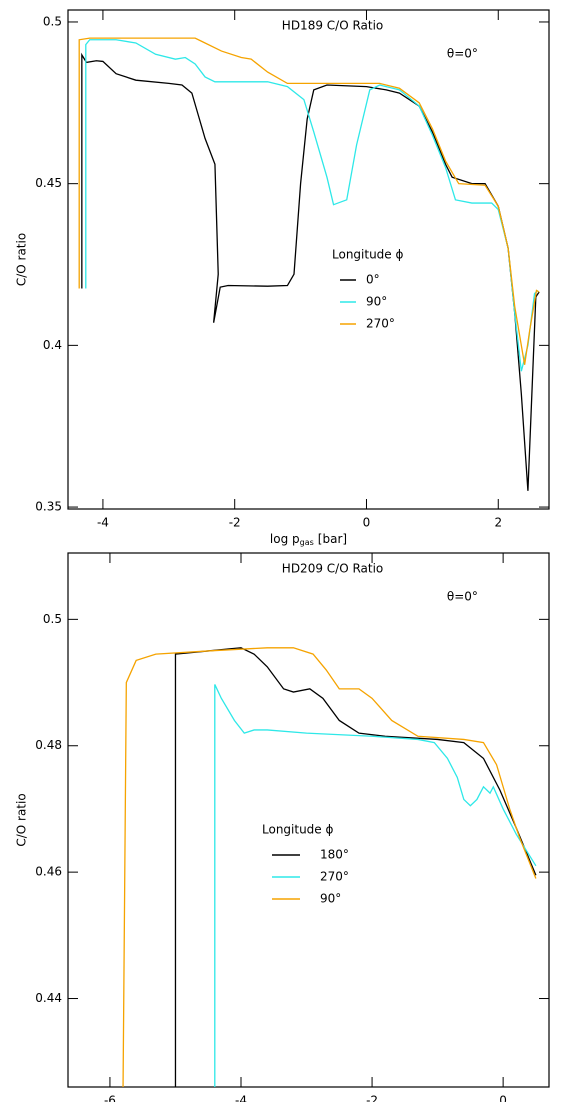 This screenshot has height=1102, width=564. What do you see at coordinates (48, 872) in the screenshot?
I see `y-tick-label: 0.46` at bounding box center [48, 872].